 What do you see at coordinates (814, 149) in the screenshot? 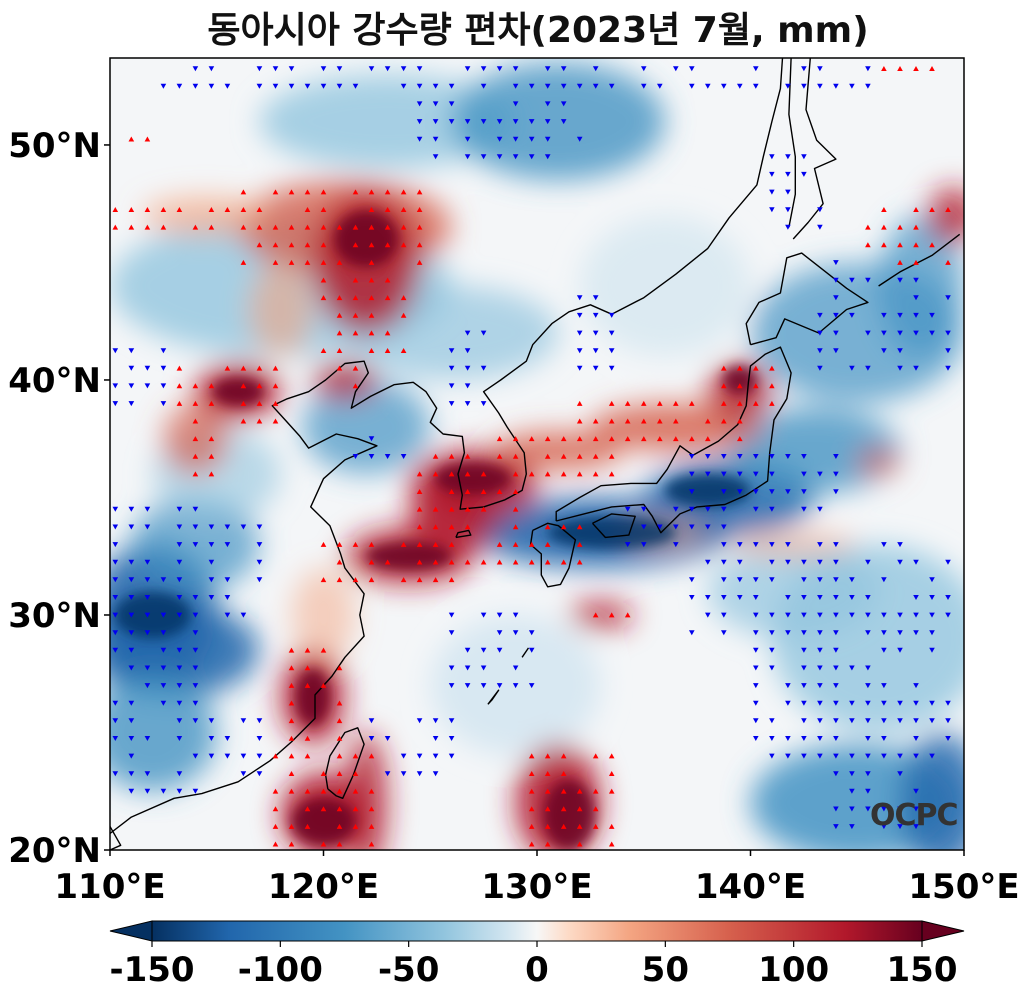
I see `coastline-segment` at bounding box center [814, 149].